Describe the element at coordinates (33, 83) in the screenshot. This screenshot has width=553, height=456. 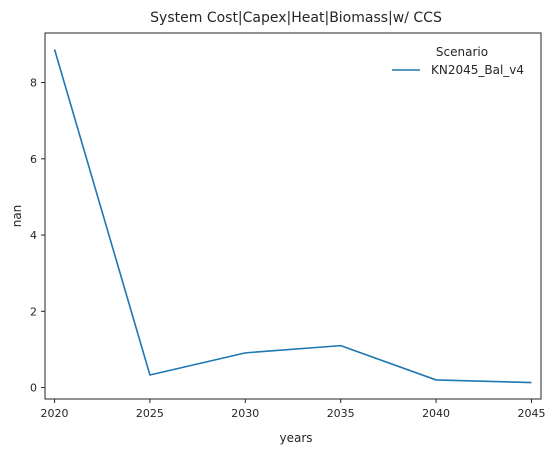
I see `y-tick-label: 8` at that location.